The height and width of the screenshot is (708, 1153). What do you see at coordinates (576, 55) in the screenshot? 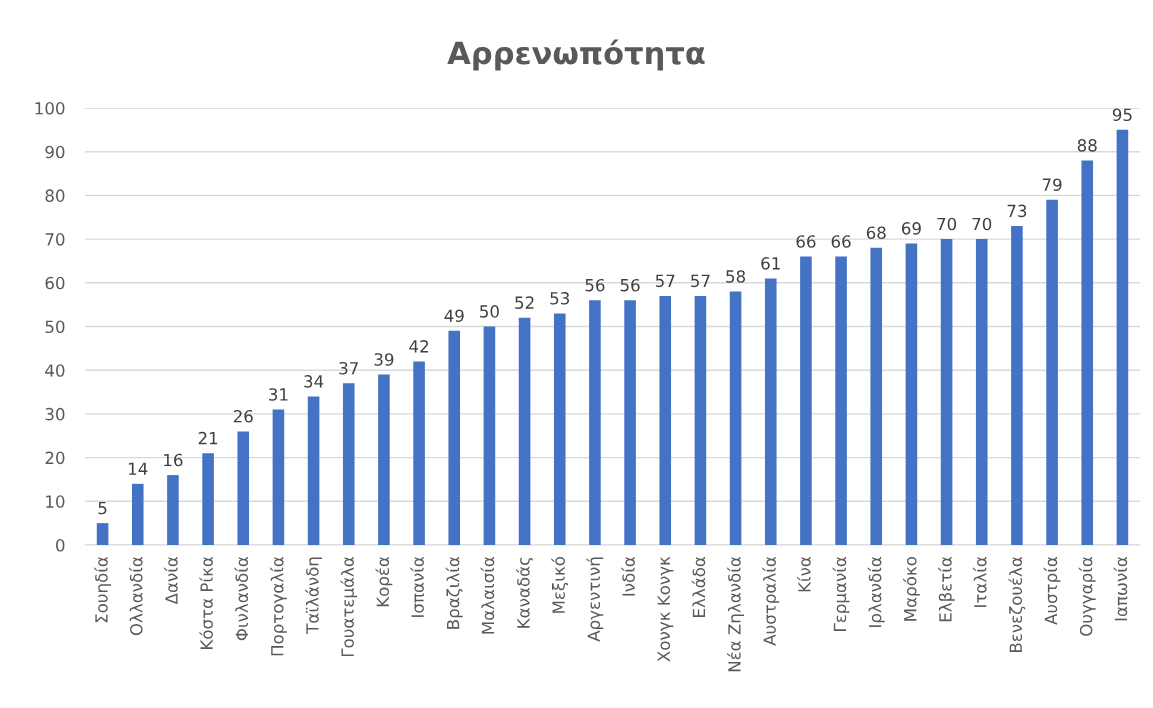
I see `chart-title: Αρρενωπότητα` at bounding box center [576, 55].